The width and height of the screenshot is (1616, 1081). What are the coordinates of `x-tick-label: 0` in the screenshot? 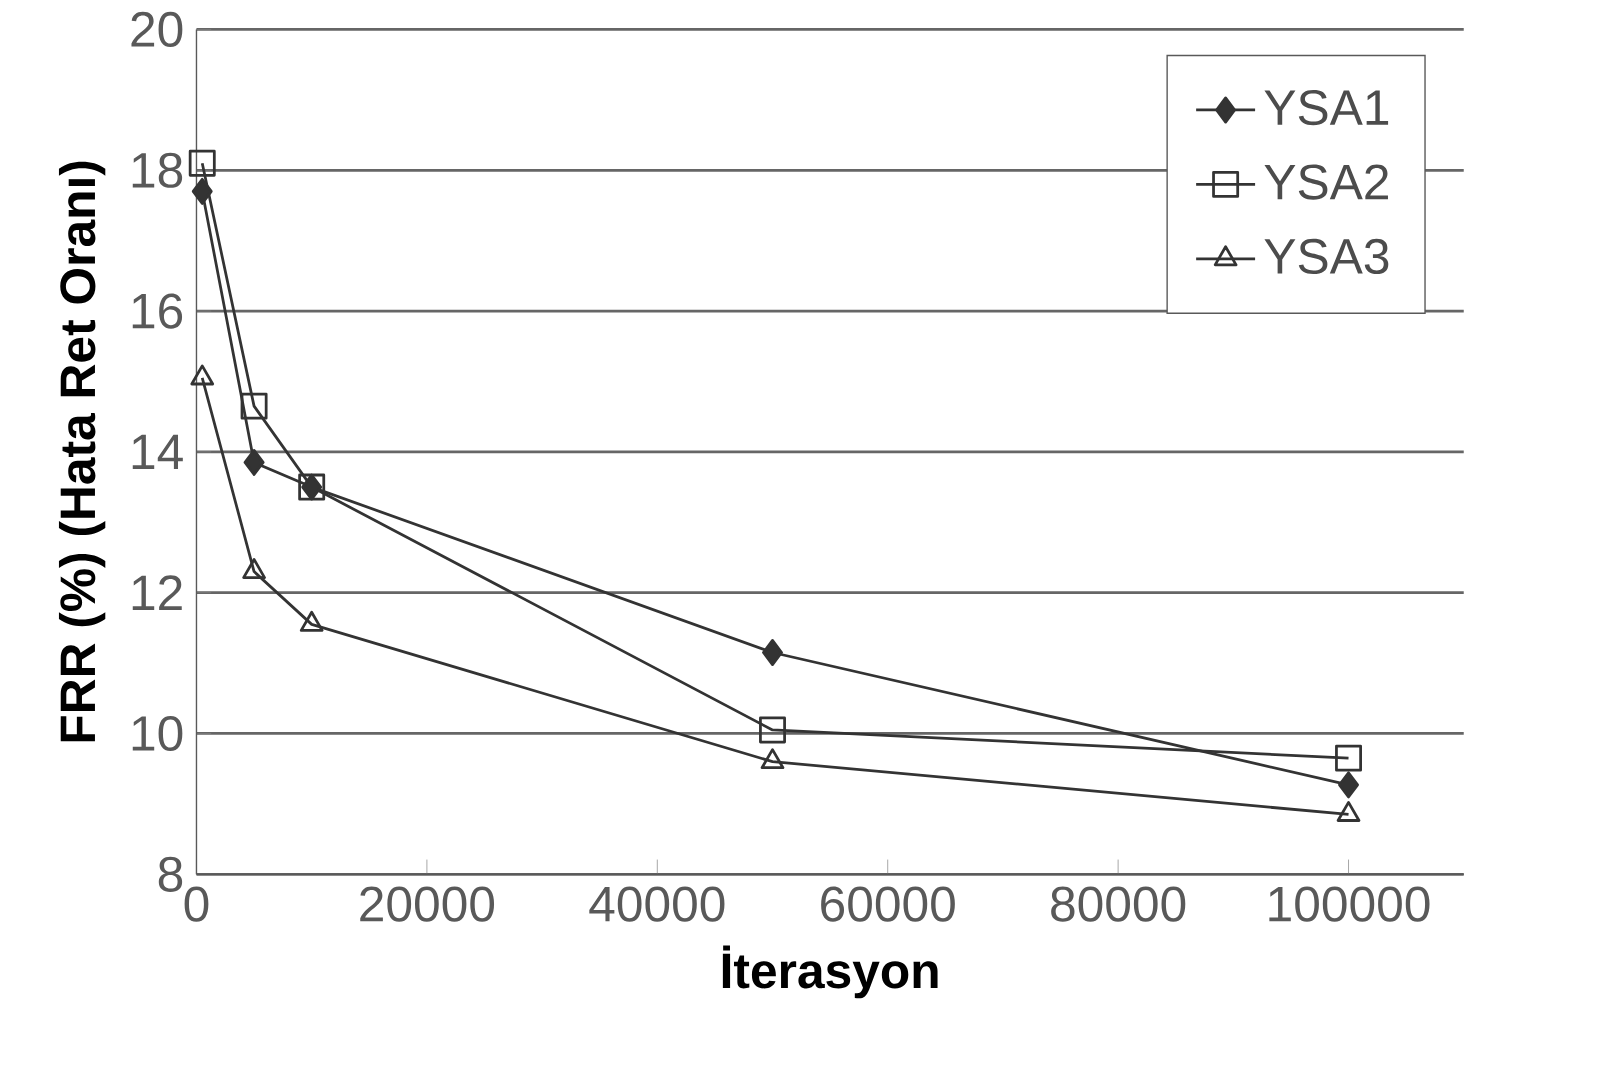 It's located at (196, 904).